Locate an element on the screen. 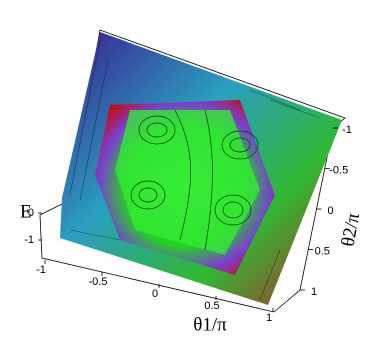 The width and height of the screenshot is (374, 342). contours is located at coordinates (194, 180).